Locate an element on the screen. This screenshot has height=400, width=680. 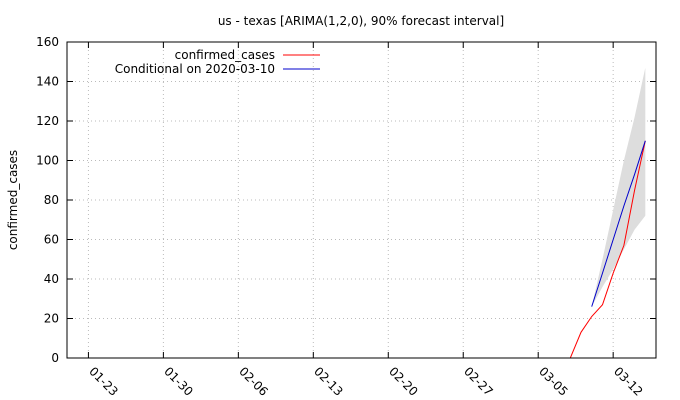
y-tick-label: 0 is located at coordinates (55, 358).